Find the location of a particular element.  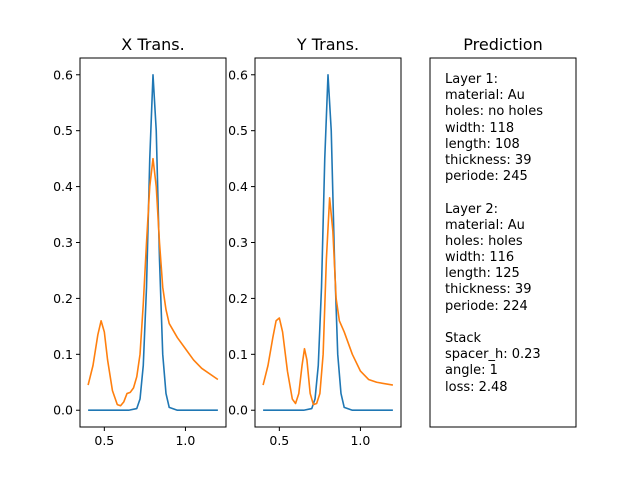

prediction-line: length: 125 is located at coordinates (494, 274).